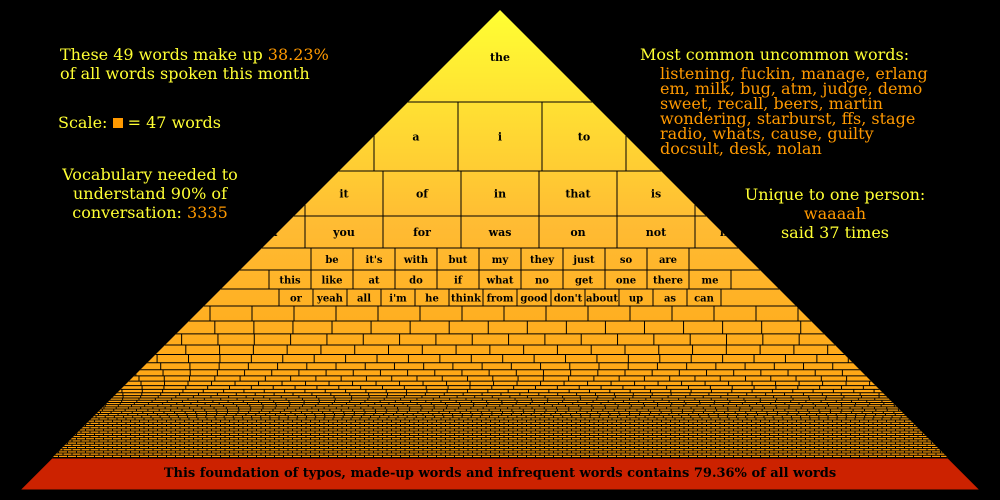 The width and height of the screenshot is (1000, 500). What do you see at coordinates (710, 281) in the screenshot?
I see `pyramid-word: me` at bounding box center [710, 281].